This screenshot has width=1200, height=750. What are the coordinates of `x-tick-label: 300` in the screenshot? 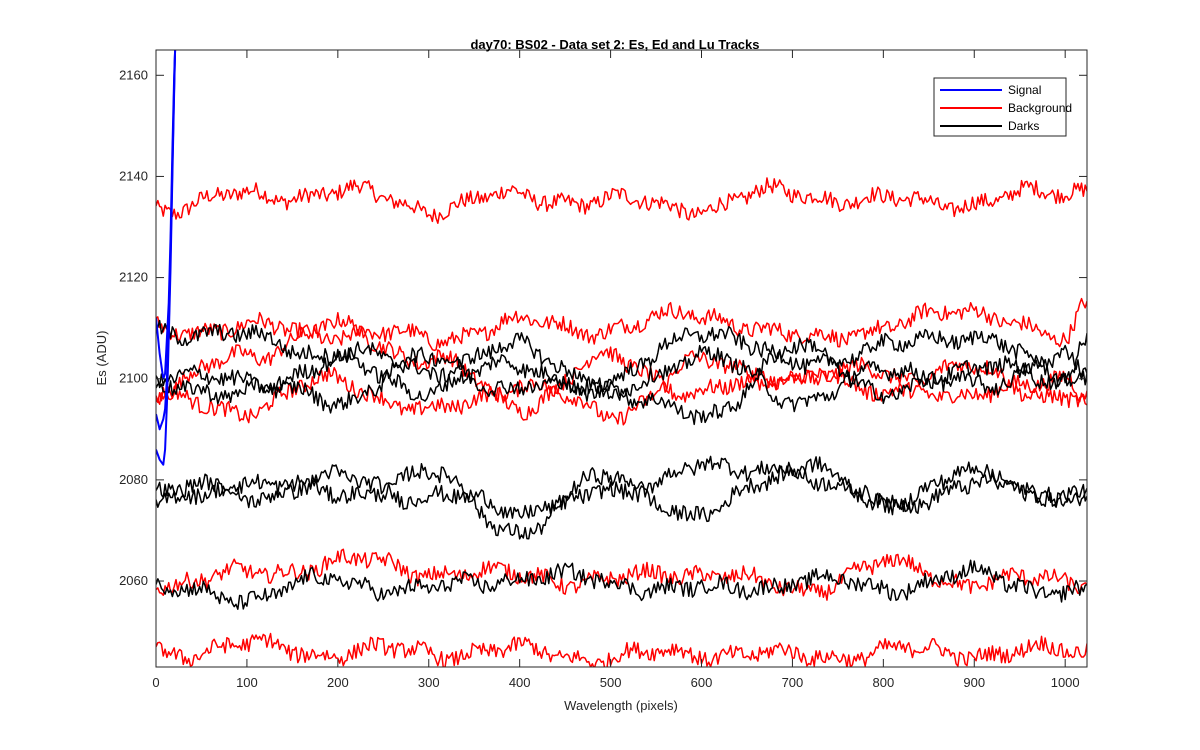 It's located at (429, 682).